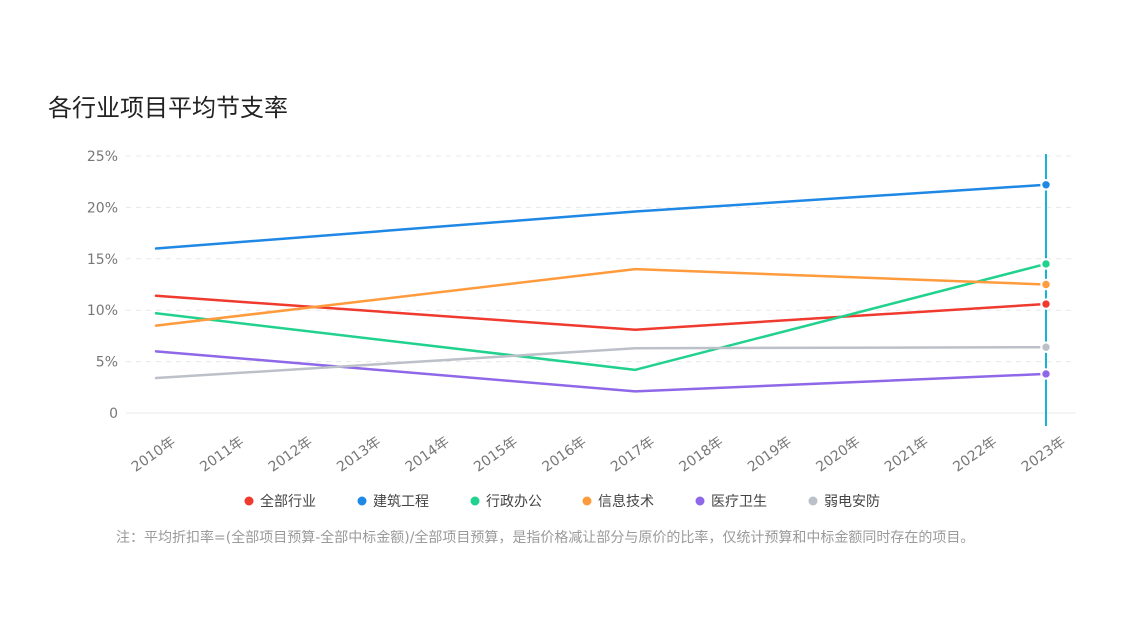  What do you see at coordinates (154, 455) in the screenshot?
I see `x-tick-label: 2010年` at bounding box center [154, 455].